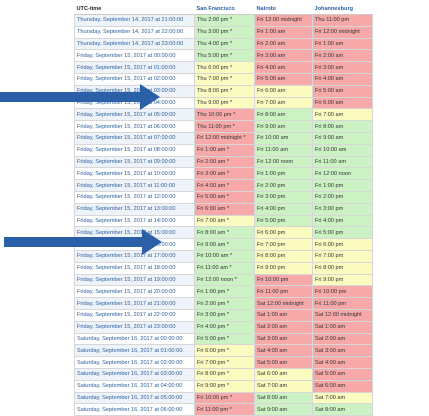  Describe the element at coordinates (224, 292) in the screenshot. I see `san-francisco-cell: Fri 1:00 pm *` at that location.